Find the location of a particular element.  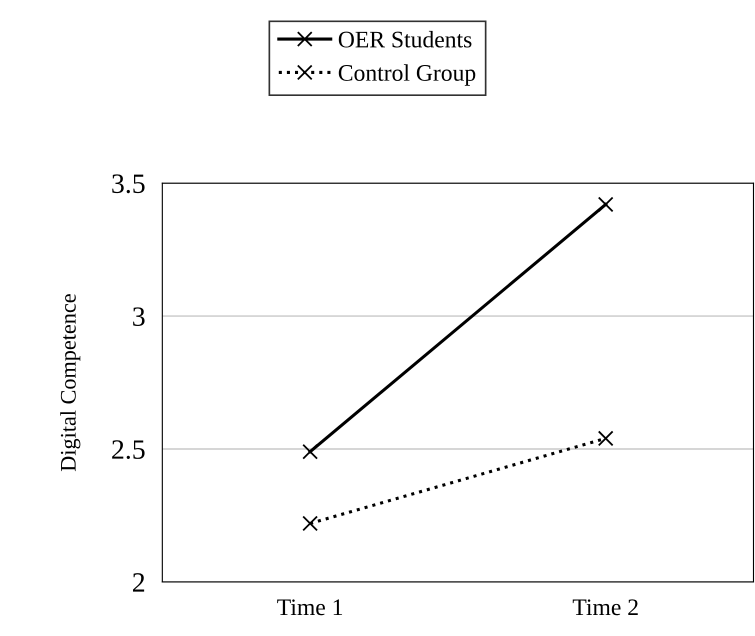

y-axis-title: Digital Competence is located at coordinates (70, 383).